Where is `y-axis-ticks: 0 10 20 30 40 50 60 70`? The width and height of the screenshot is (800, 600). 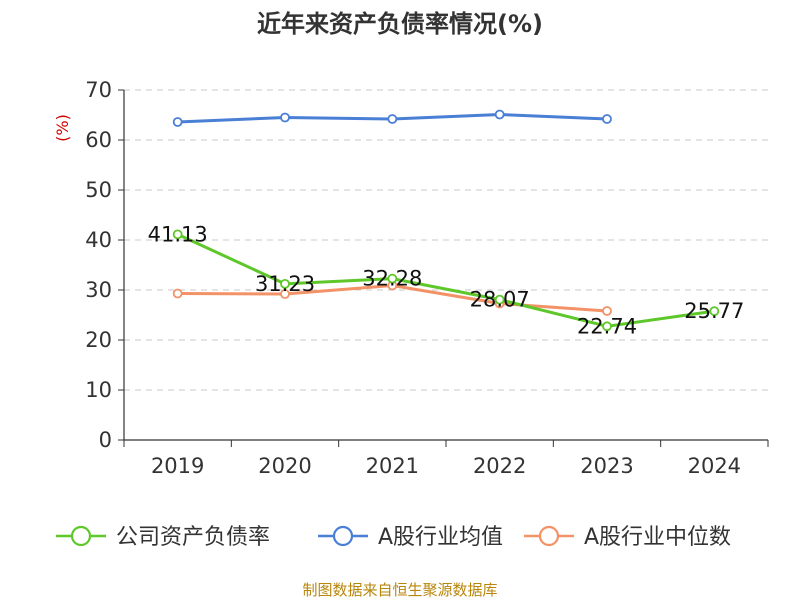
y-axis-ticks: 0 10 20 30 40 50 60 70 is located at coordinates (104, 265).